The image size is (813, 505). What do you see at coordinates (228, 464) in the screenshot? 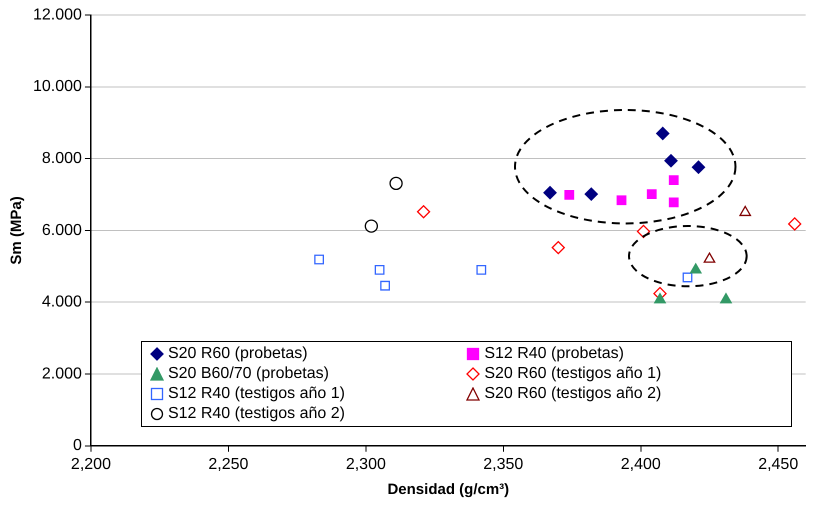
I see `x-tick-label: 2,250` at bounding box center [228, 464].